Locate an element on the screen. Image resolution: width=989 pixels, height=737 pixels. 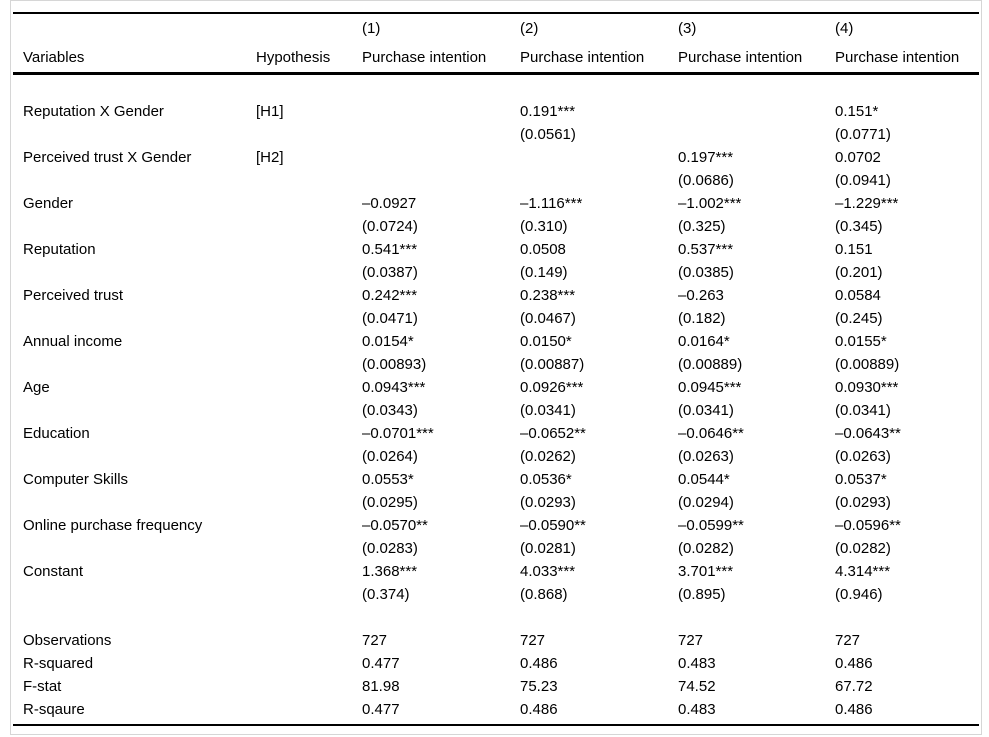
stderr-cell: (0.0387) is located at coordinates (390, 272).